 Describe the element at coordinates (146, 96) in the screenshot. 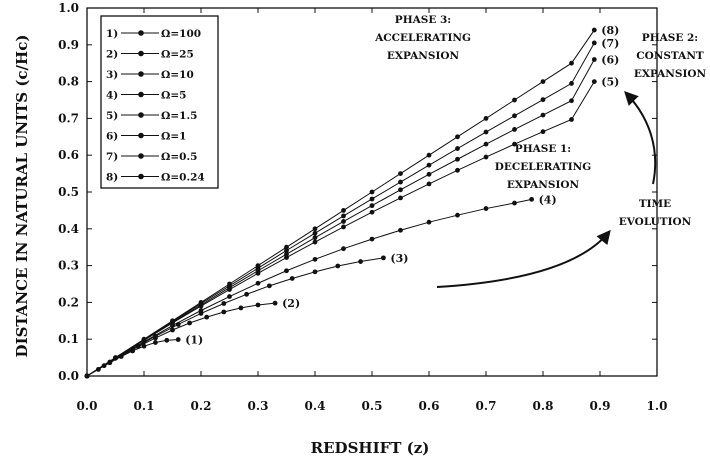

I see `legend-item: 4) Ω=5` at that location.